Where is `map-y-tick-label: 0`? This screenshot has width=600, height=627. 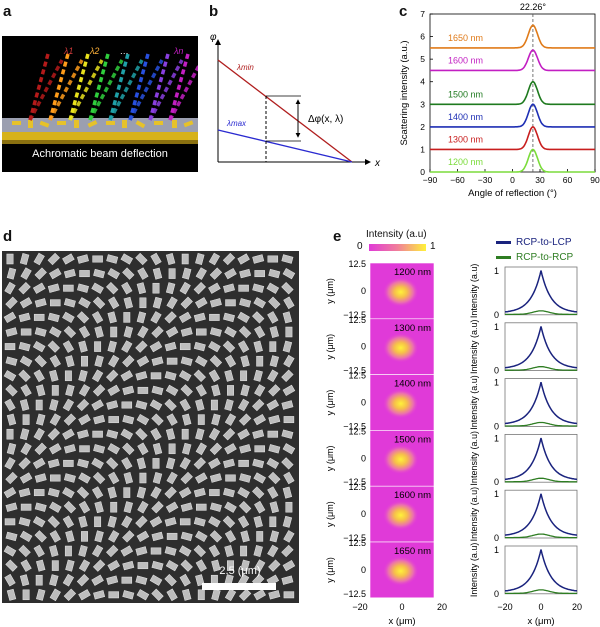
map-y-tick-label: 0 is located at coordinates (363, 570).